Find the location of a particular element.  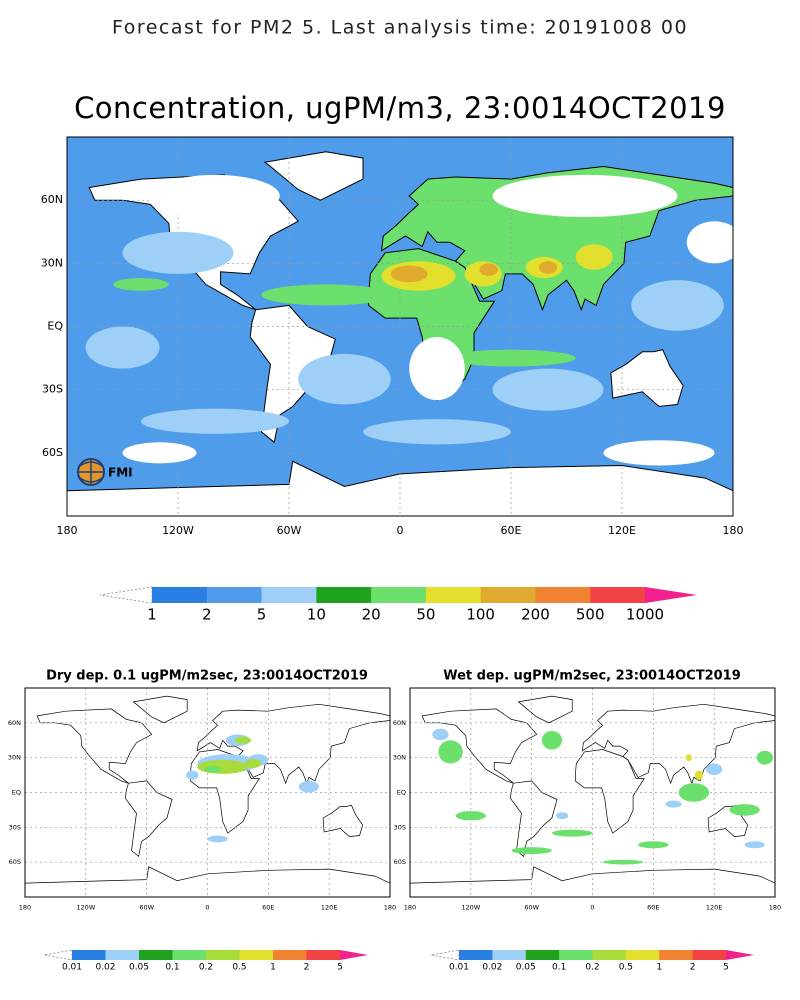

land is located at coordinates (313, 176).